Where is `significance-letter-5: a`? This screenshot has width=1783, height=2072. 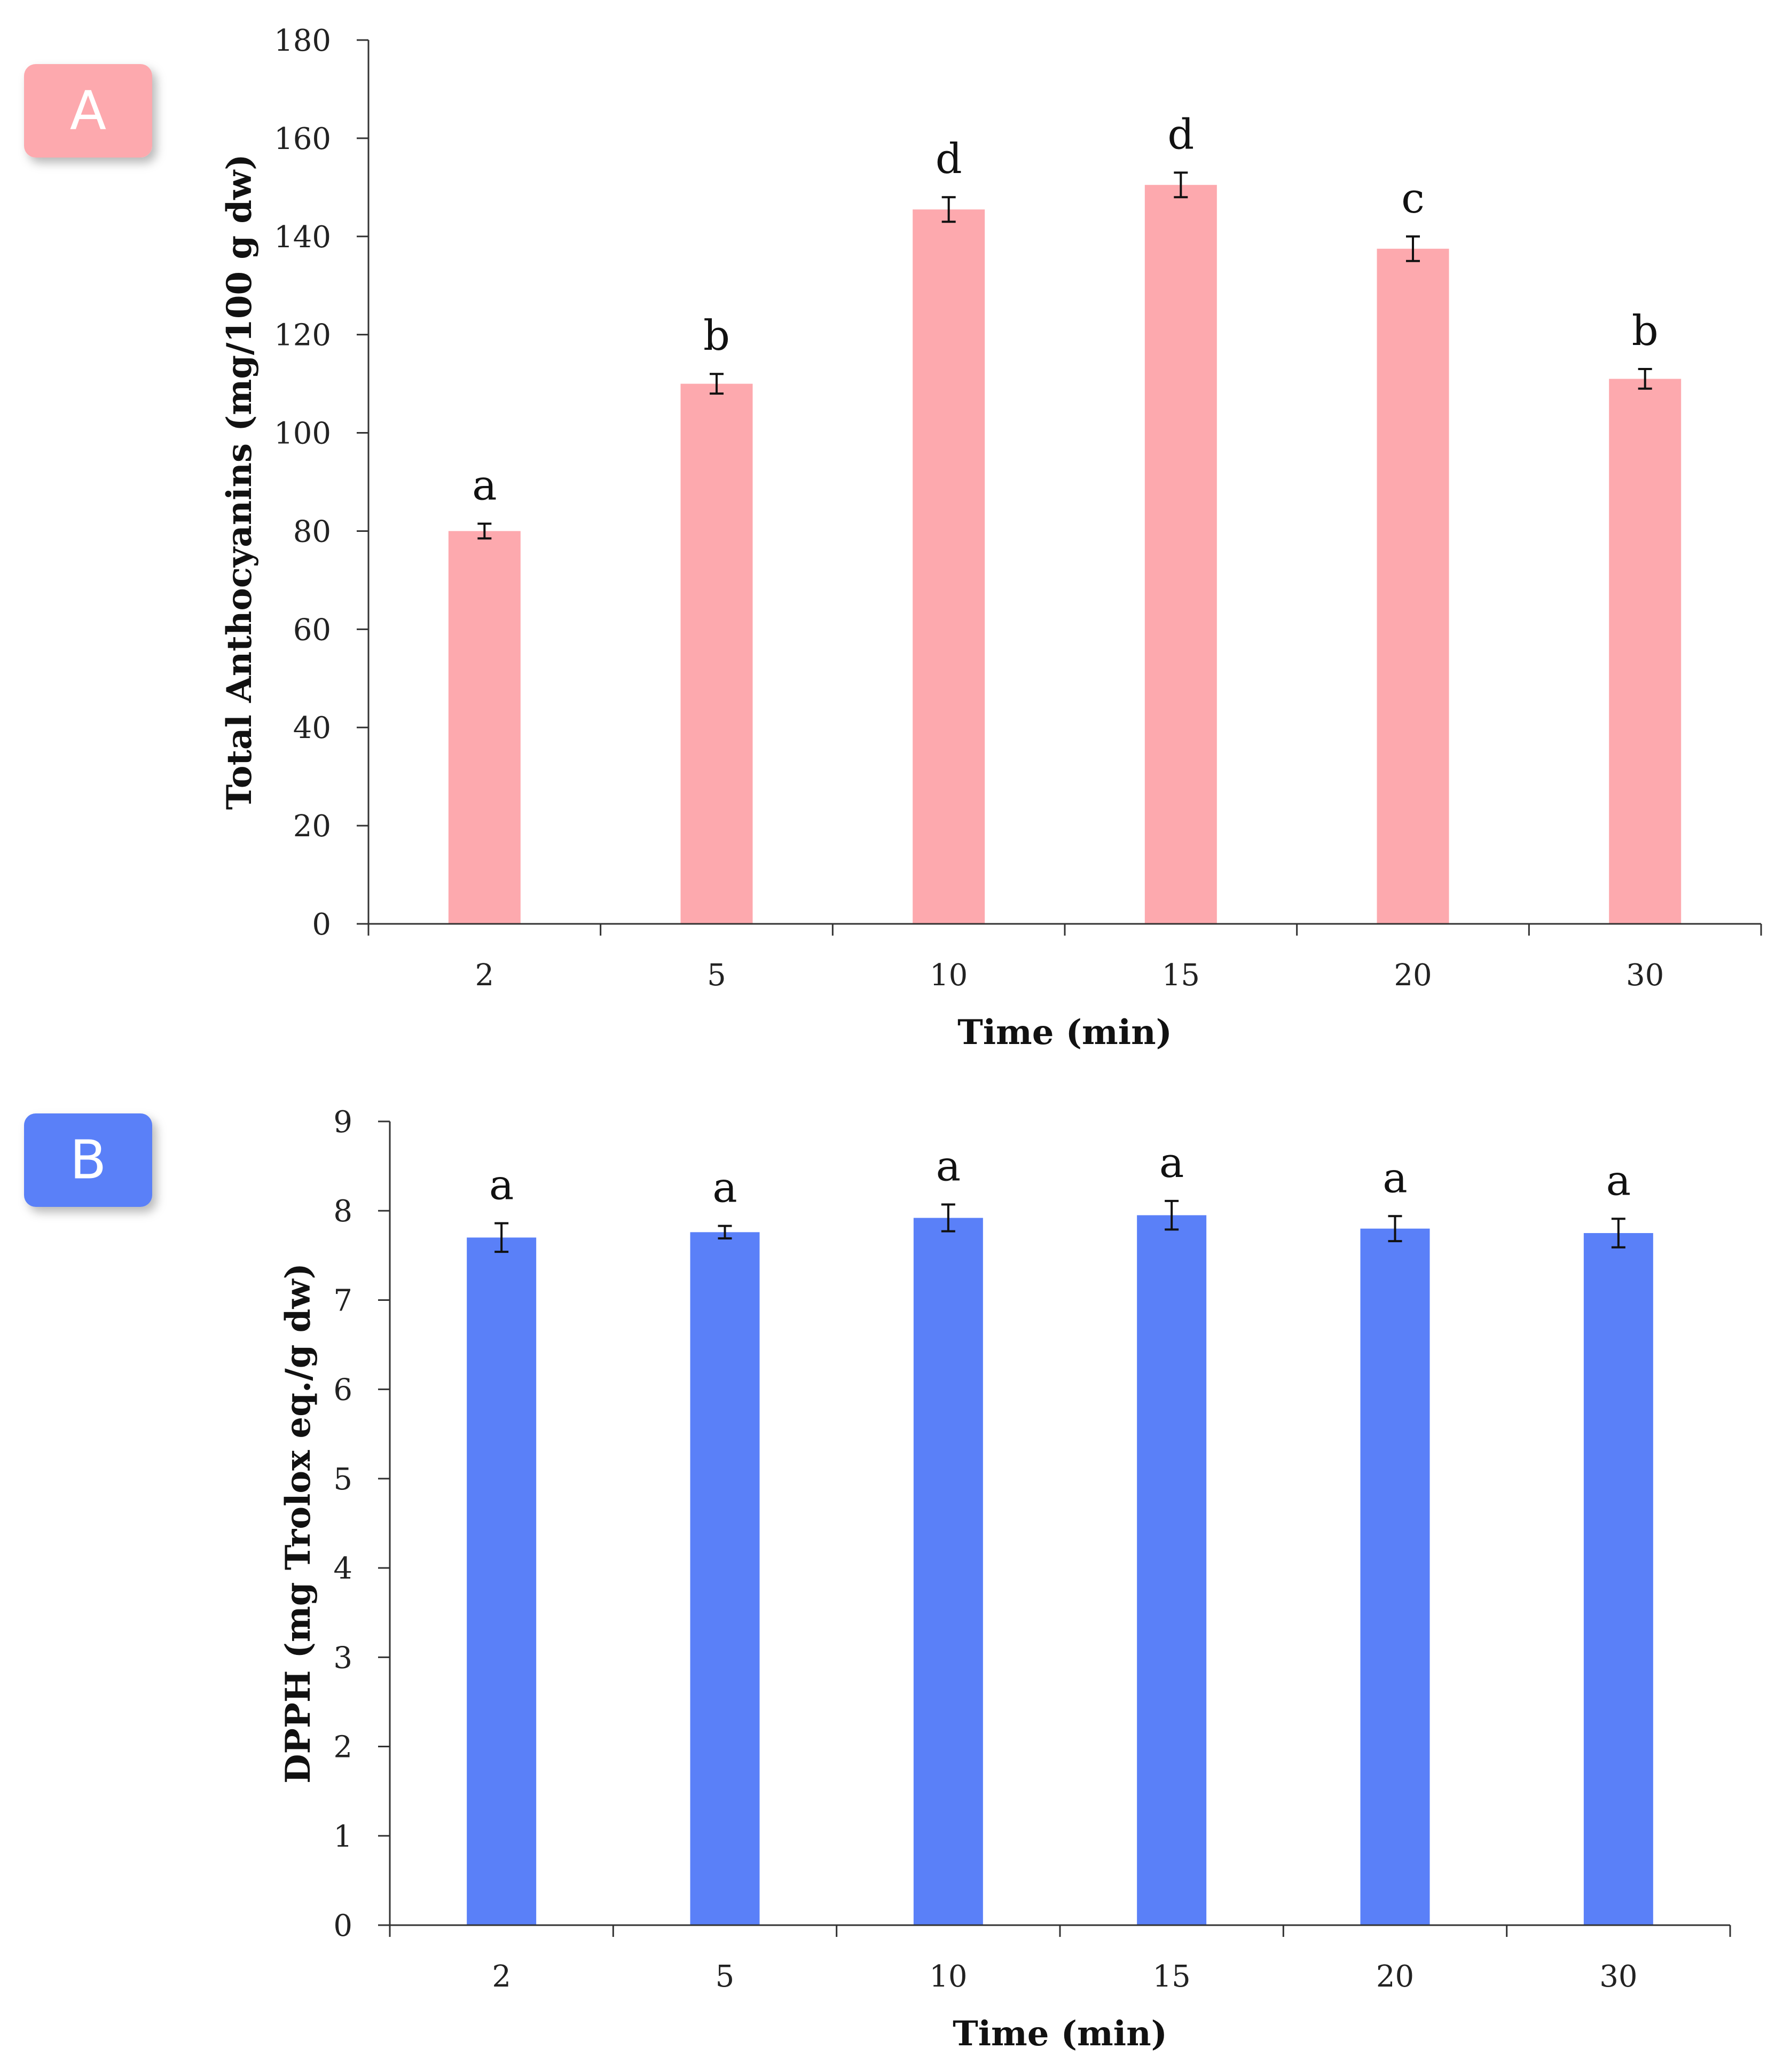
significance-letter-5: a is located at coordinates (724, 1188).